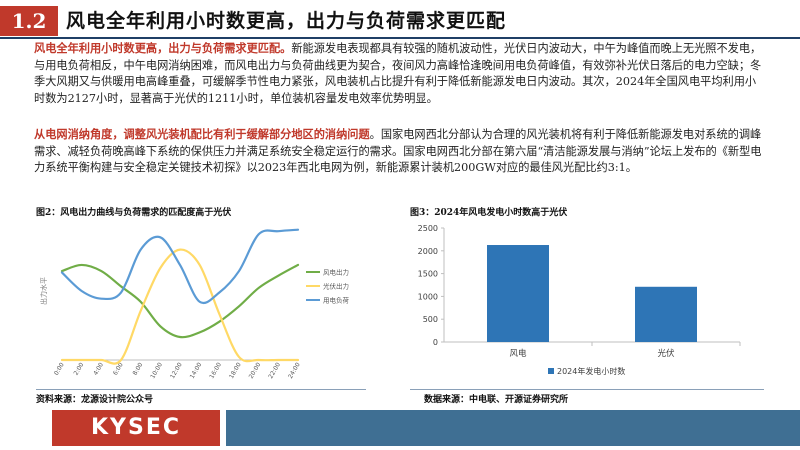  I want to click on figure3-bar-chart: 0 500 1000 1500 2000 2500 风电 光伏 2024年发电小时数, so click(579, 300).